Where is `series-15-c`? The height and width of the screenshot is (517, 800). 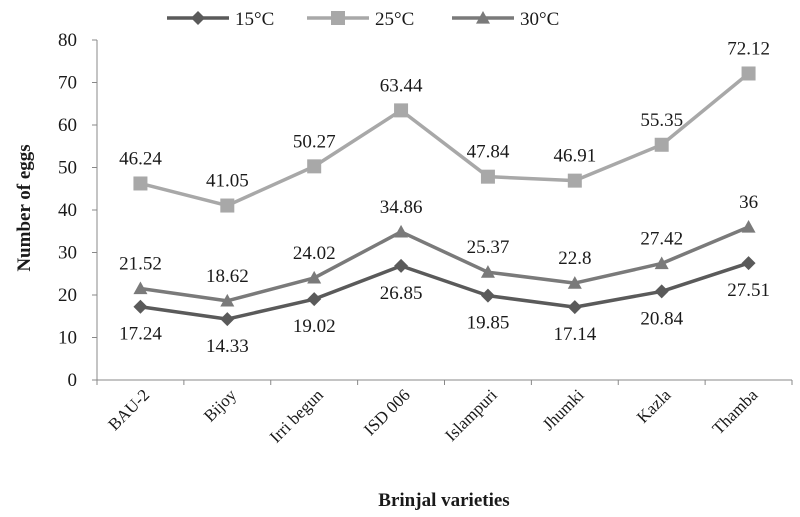
series-15-c is located at coordinates (444, 291).